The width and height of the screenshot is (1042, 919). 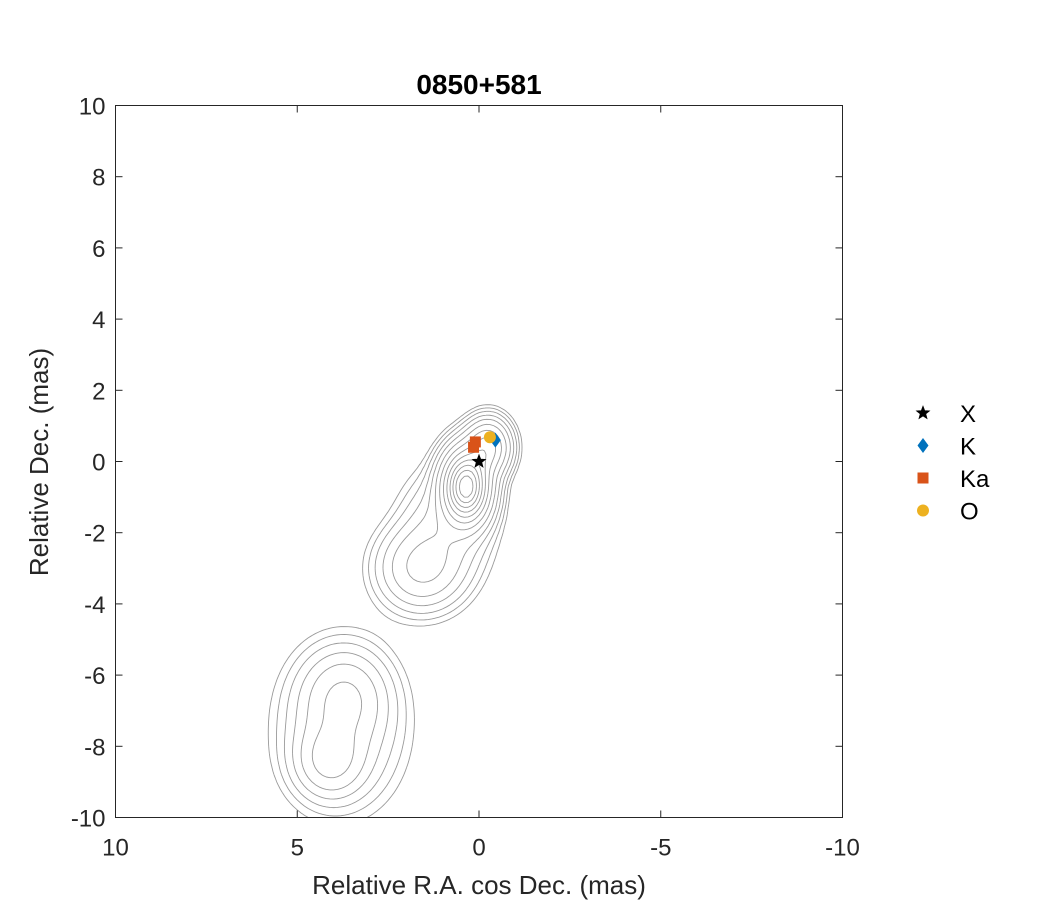 What do you see at coordinates (484, 449) in the screenshot?
I see `data-markers` at bounding box center [484, 449].